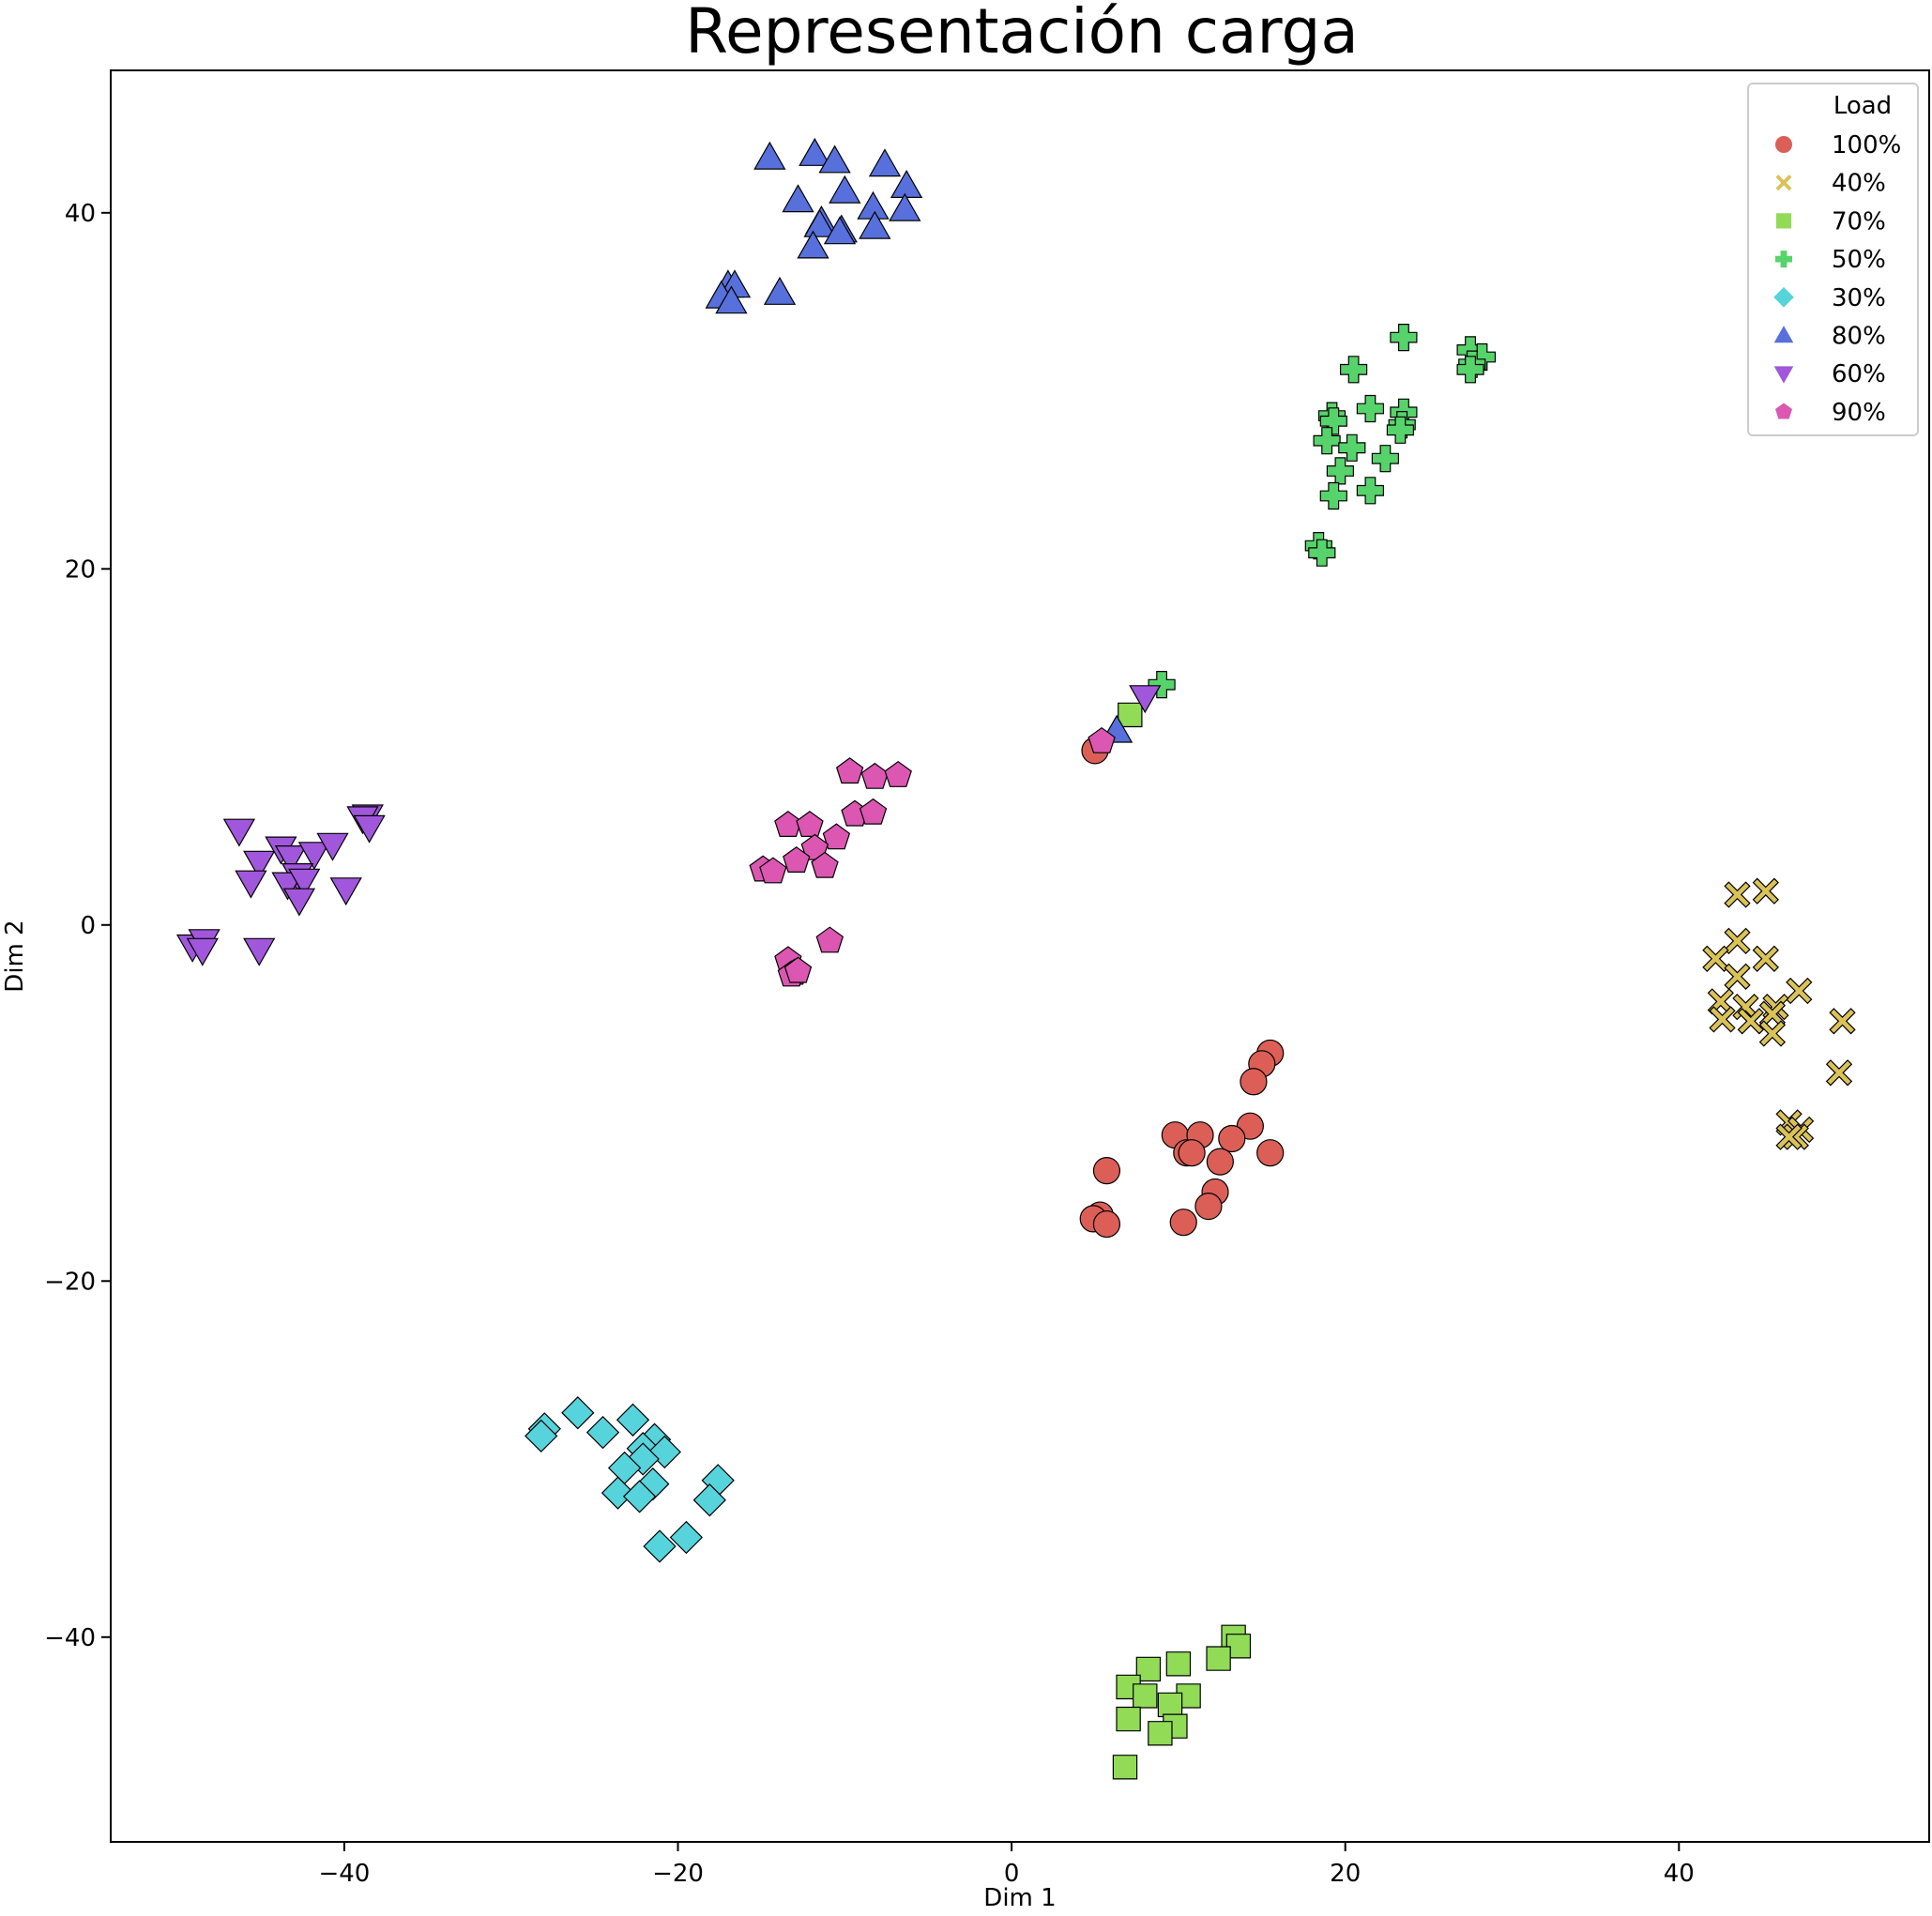  I want to click on x-tick-label: 40, so click(1679, 1874).